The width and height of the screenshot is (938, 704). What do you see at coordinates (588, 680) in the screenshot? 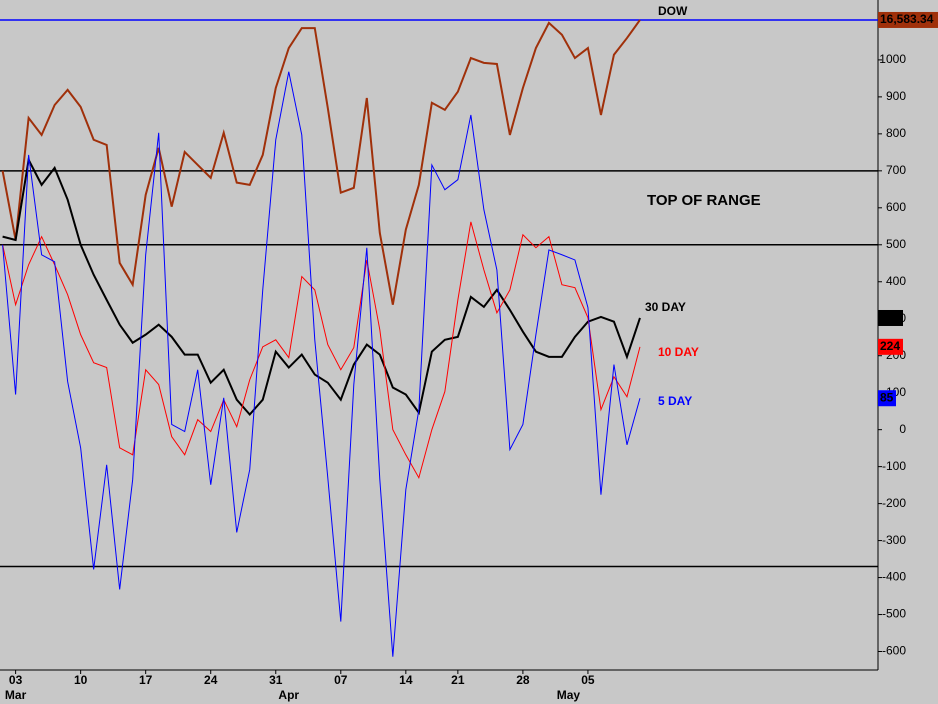
I see `x-tick-label: 05` at bounding box center [588, 680].